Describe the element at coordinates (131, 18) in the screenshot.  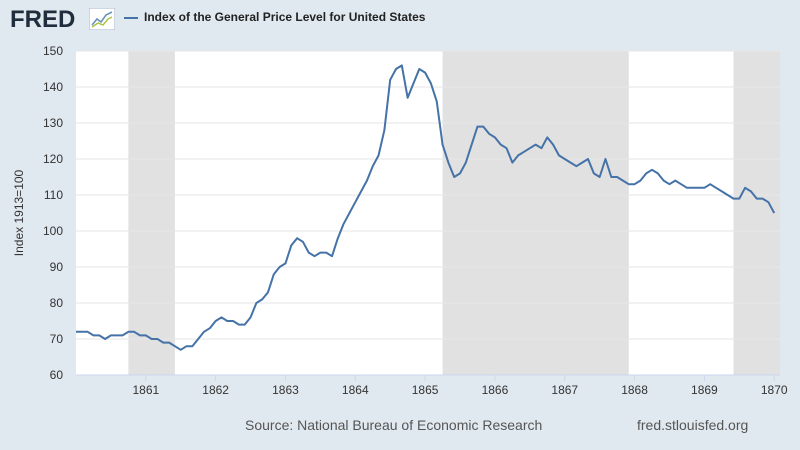
I see `legend-swatch` at that location.